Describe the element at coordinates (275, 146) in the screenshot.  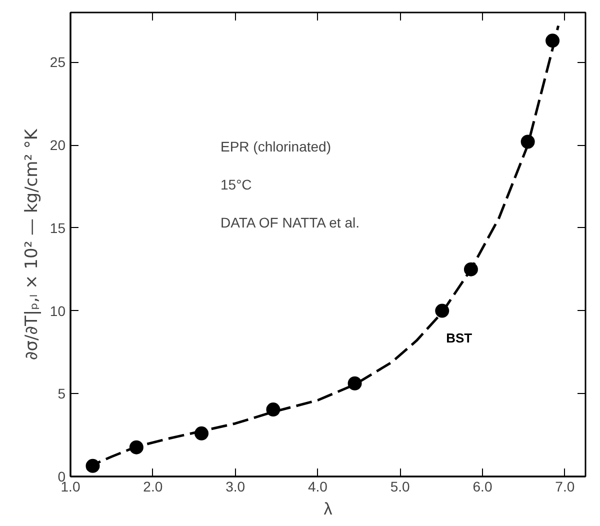
I see `annotation: EPR (chlorinated)` at that location.